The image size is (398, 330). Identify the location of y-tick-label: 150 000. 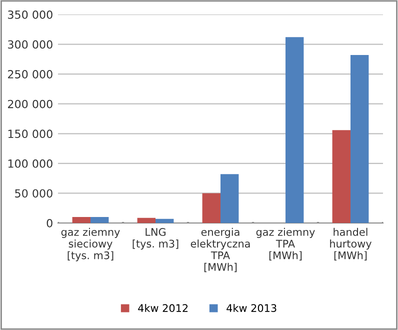
(30, 134).